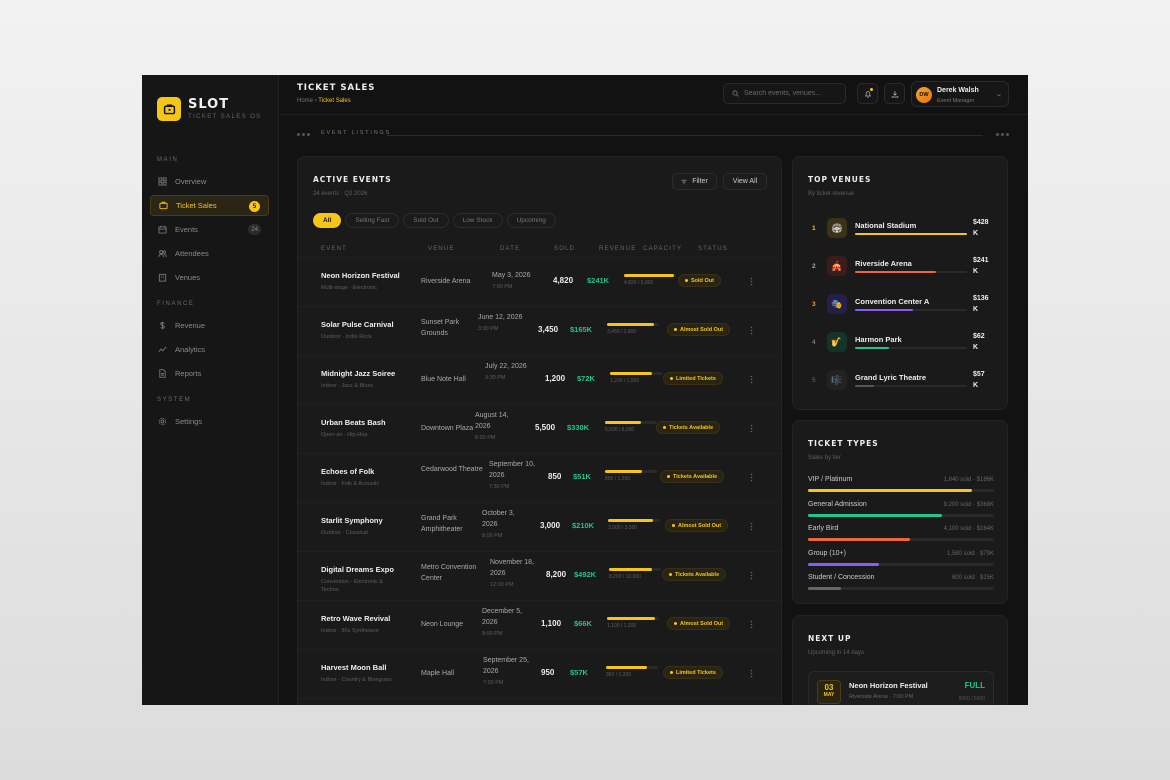 The image size is (1170, 780). I want to click on column-header-status: STATUS, so click(713, 249).